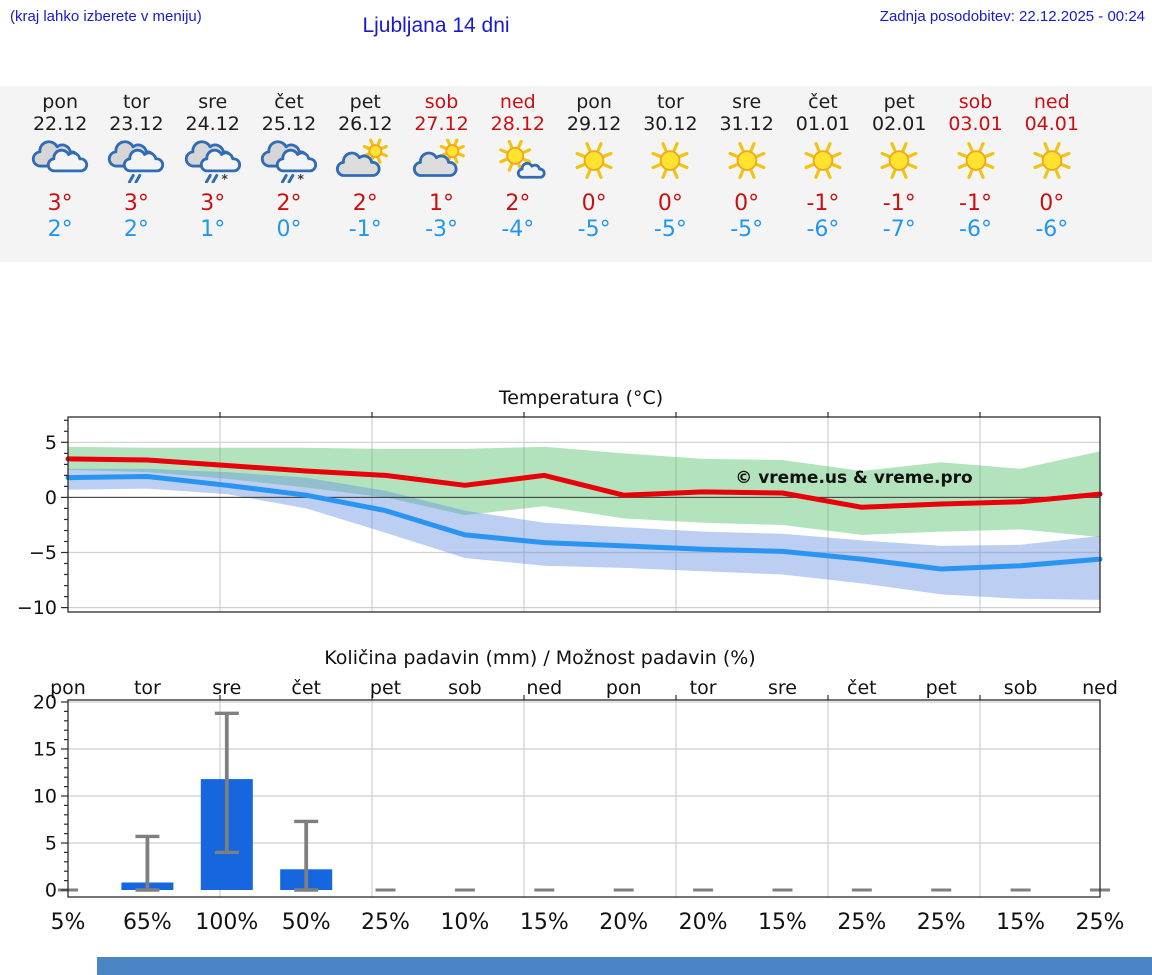  I want to click on temperature-line, so click(584, 483).